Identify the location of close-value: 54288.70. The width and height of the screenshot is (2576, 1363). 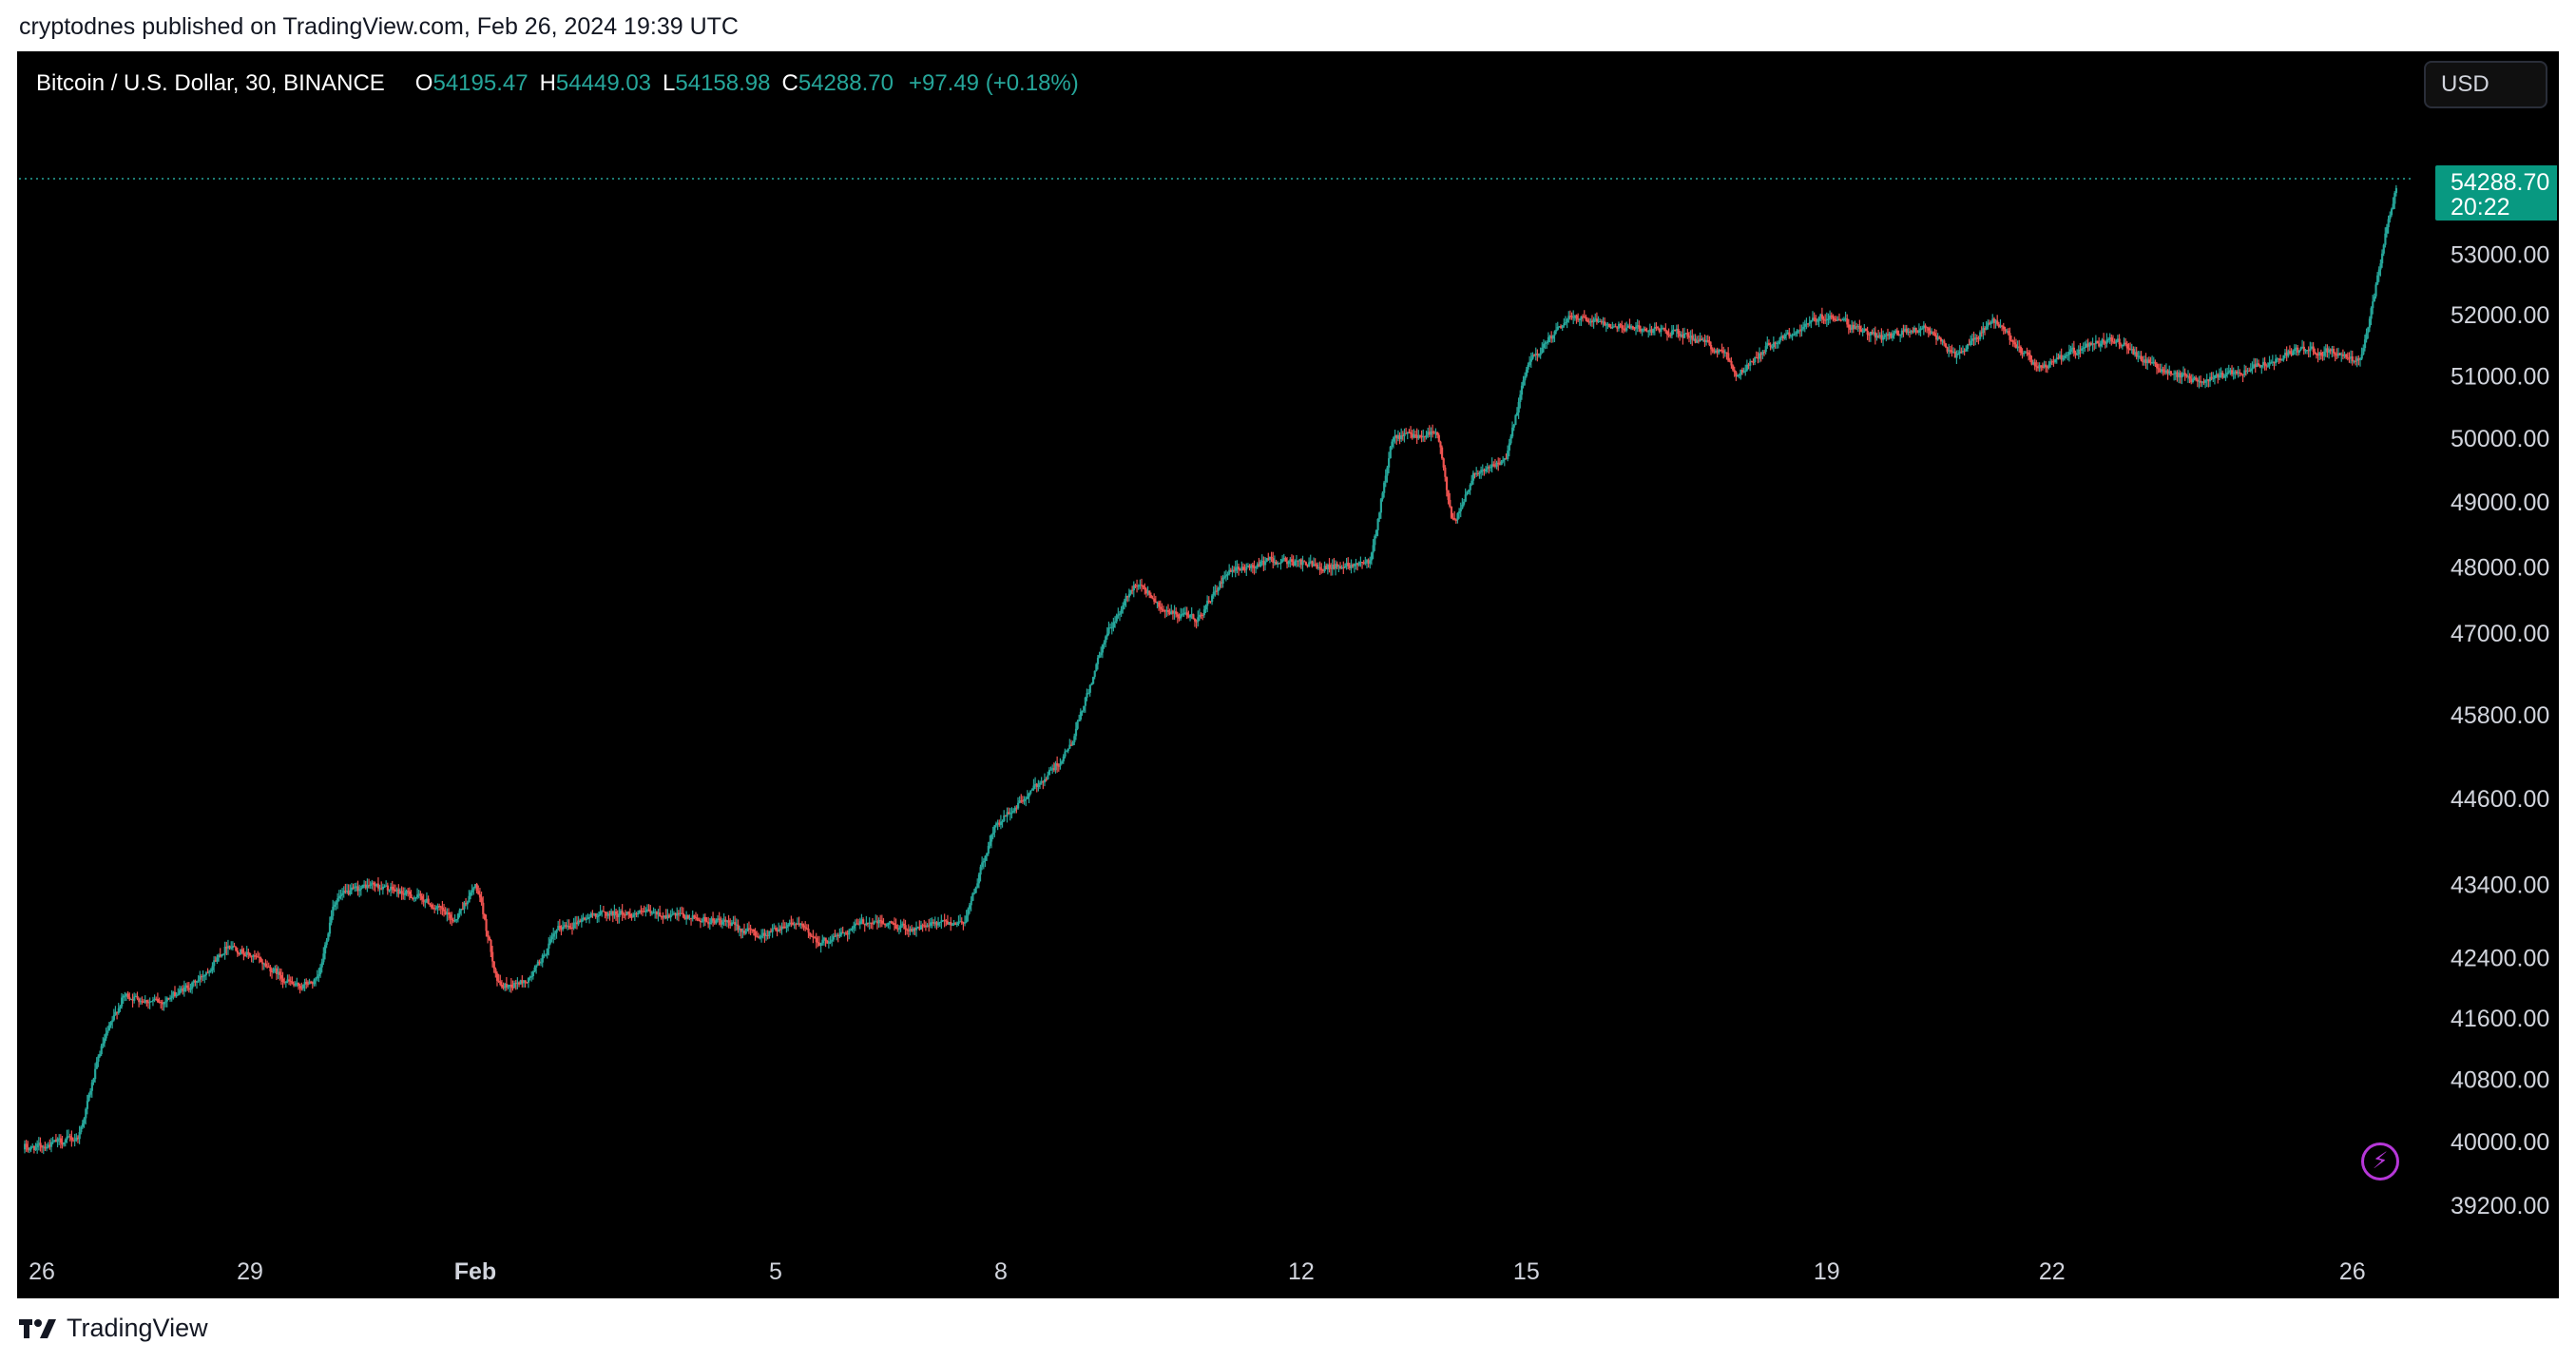
(846, 83).